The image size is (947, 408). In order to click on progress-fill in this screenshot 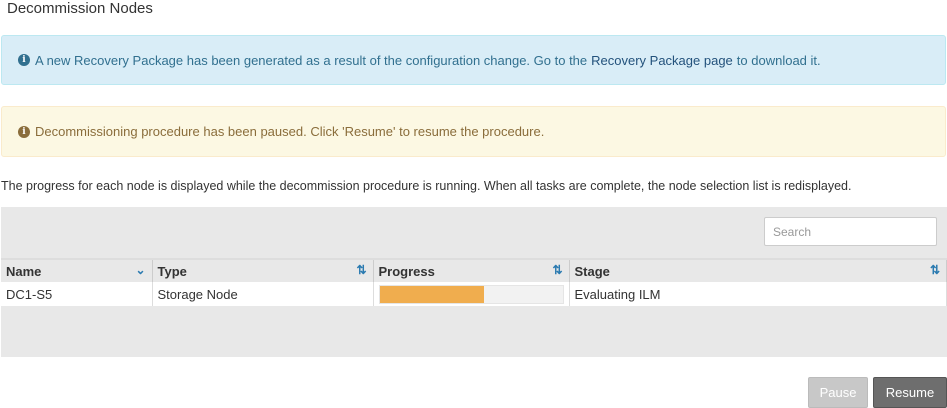, I will do `click(431, 294)`.